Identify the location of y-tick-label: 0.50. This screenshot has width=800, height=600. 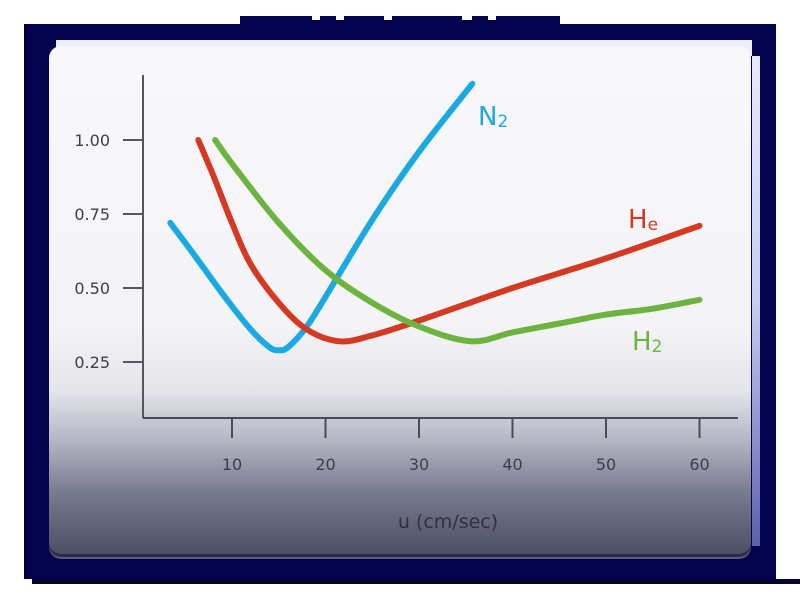
(92, 288).